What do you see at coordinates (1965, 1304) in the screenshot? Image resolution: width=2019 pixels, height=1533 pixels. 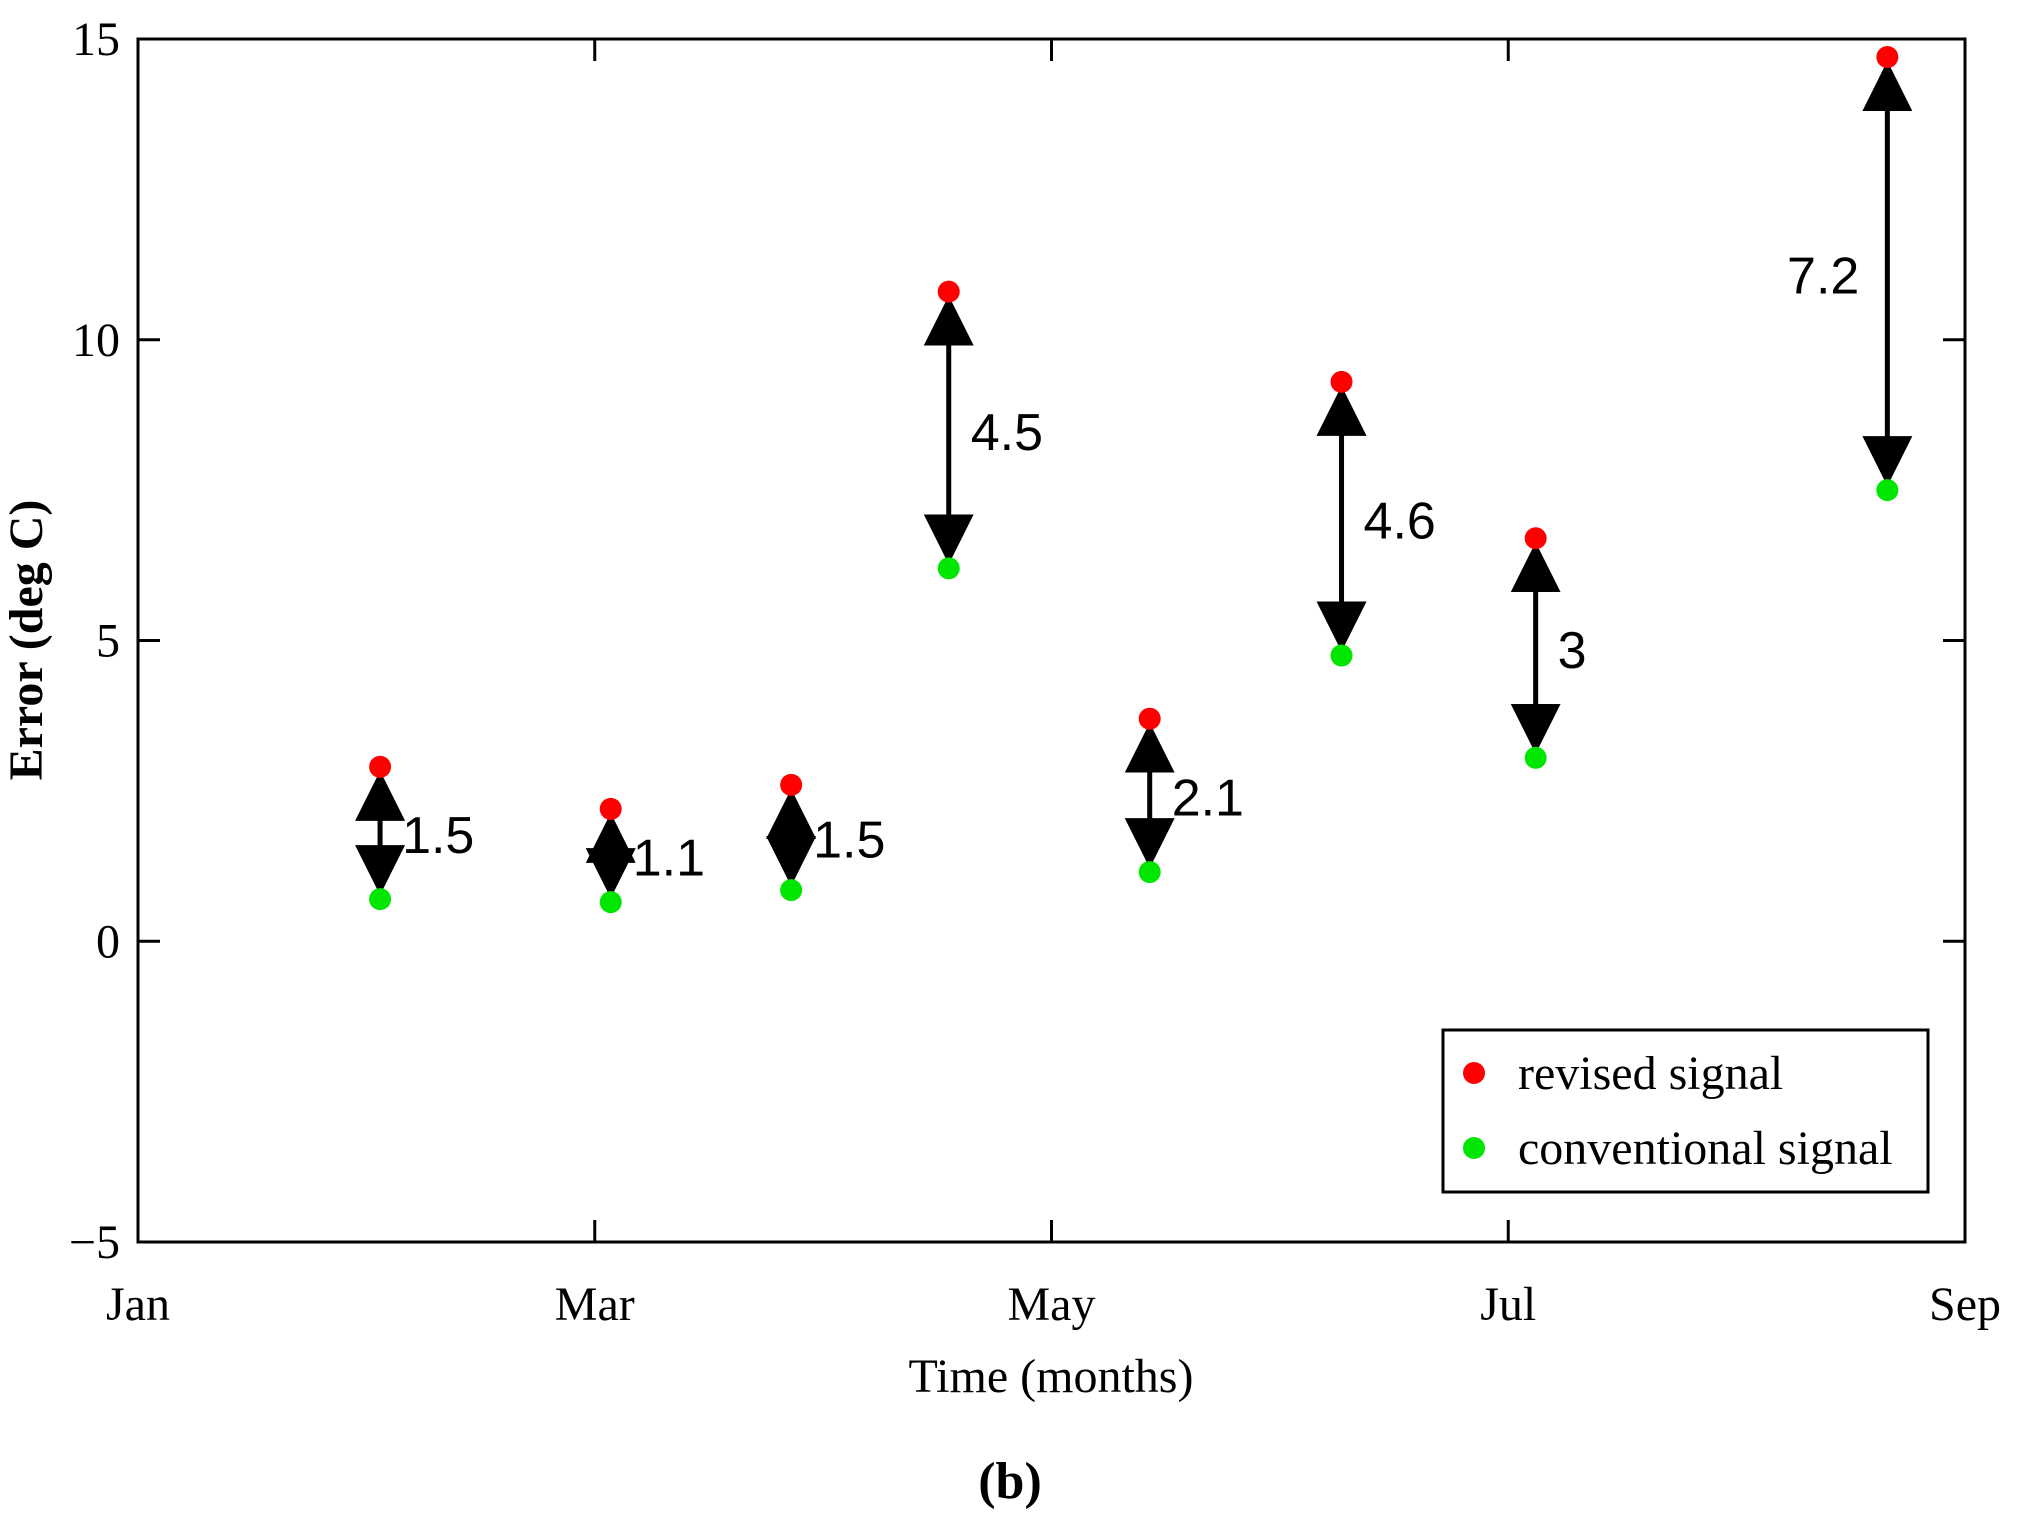 I see `x-tick-label: Sep` at bounding box center [1965, 1304].